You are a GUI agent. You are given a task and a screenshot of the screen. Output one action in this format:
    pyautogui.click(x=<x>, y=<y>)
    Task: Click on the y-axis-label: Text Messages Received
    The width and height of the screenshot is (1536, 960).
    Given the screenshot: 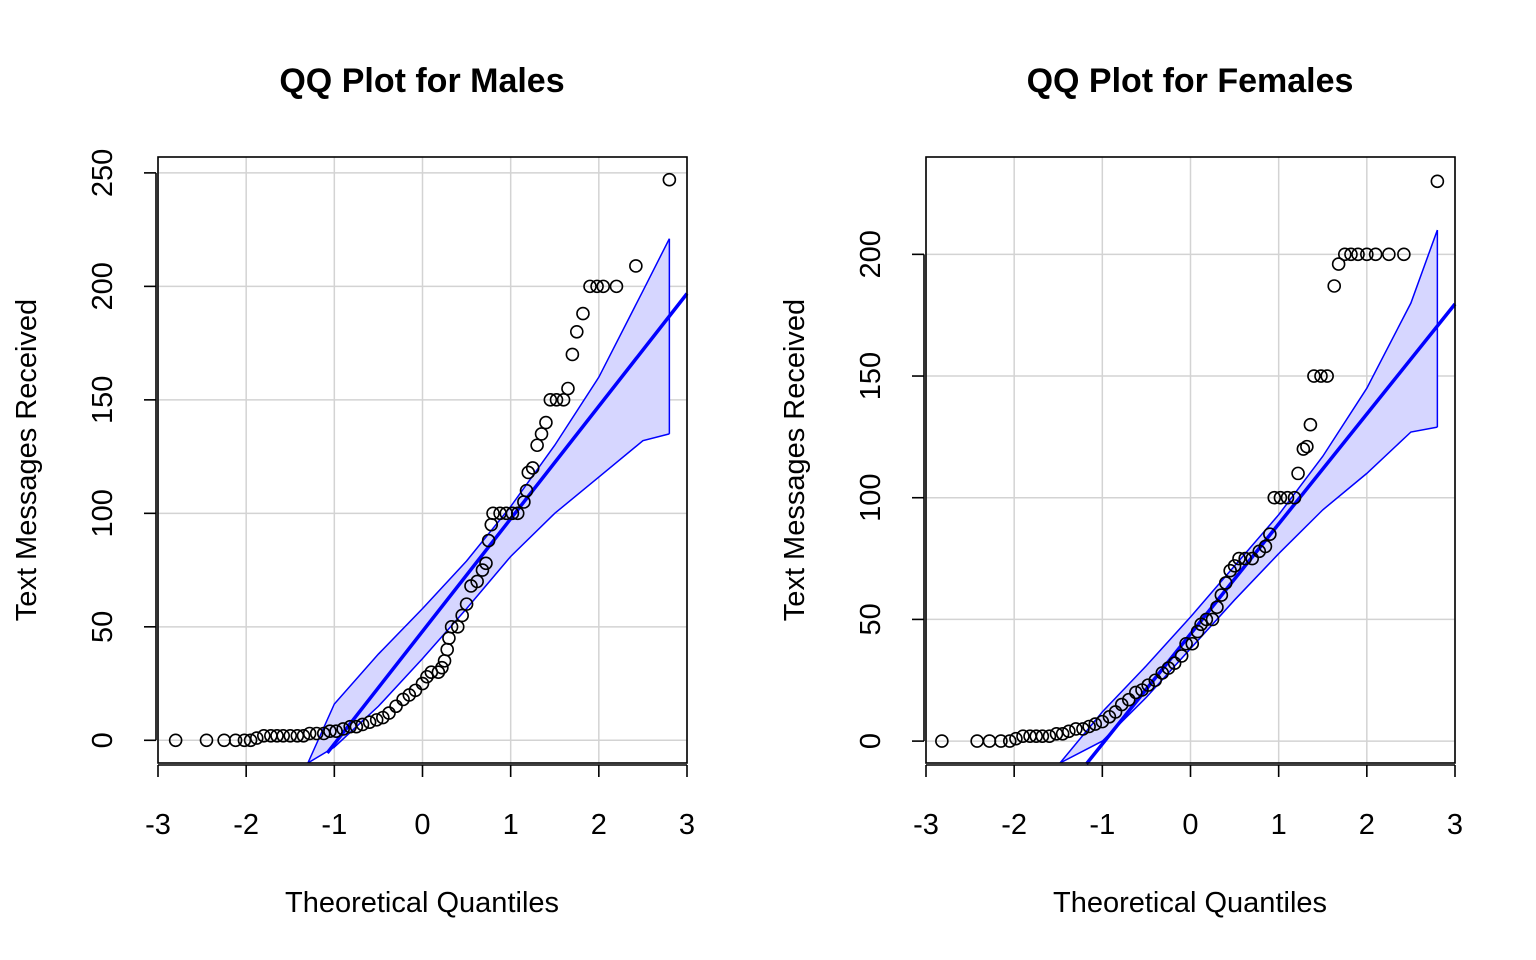 What is the action you would take?
    pyautogui.click(x=795, y=460)
    